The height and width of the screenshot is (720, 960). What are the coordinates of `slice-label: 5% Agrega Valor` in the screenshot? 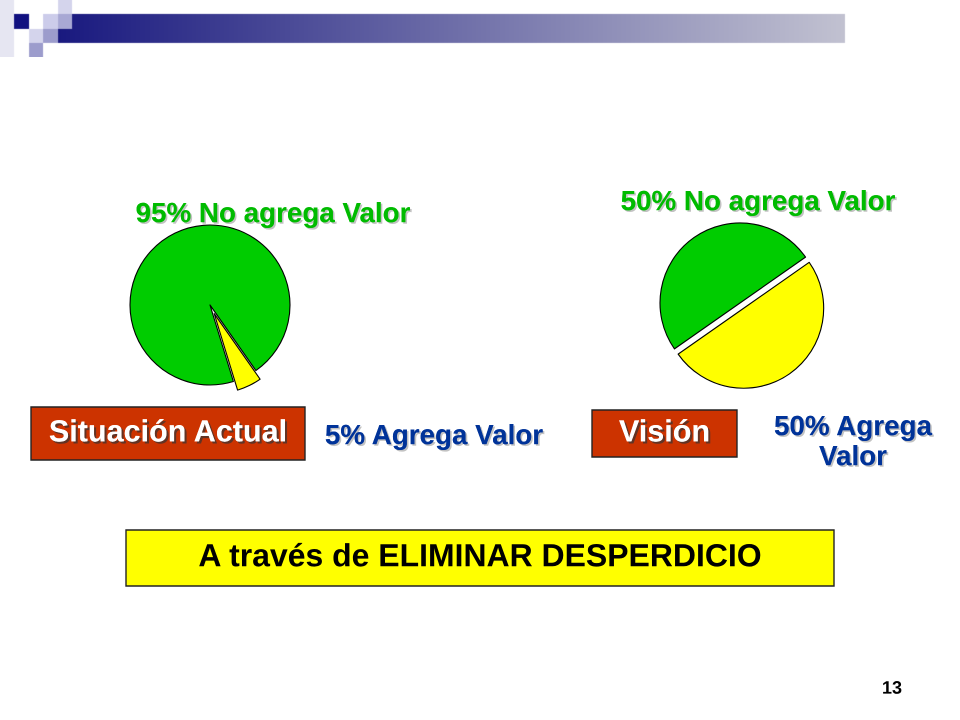 It's located at (435, 438).